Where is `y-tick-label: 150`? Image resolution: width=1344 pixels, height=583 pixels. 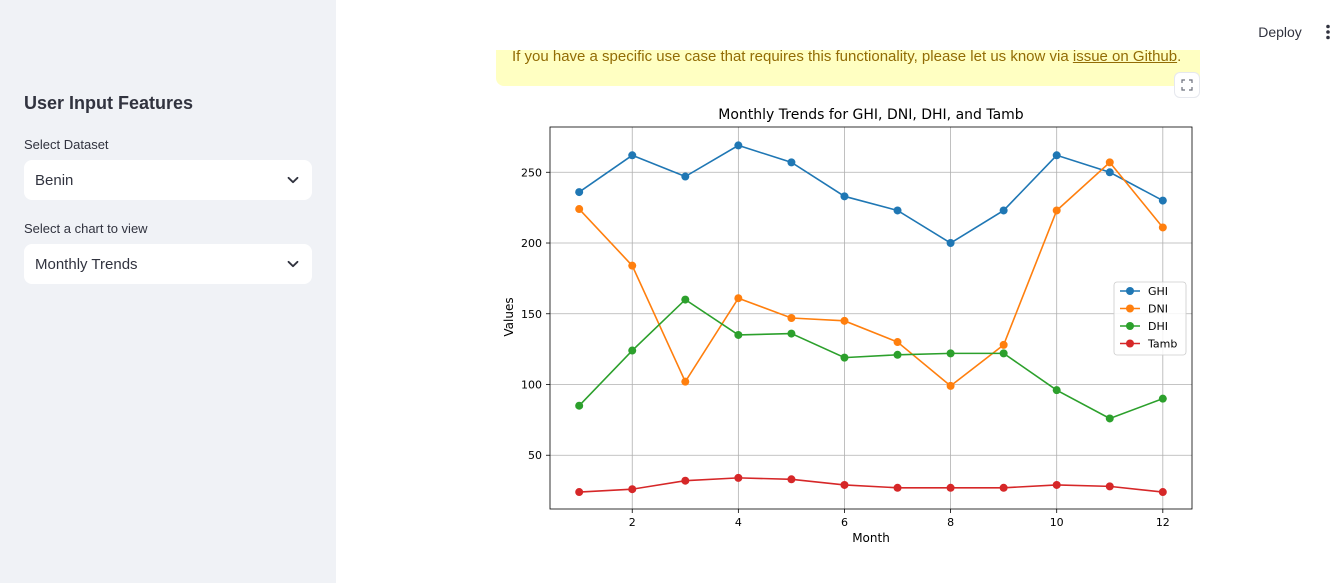 y-tick-label: 150 is located at coordinates (531, 314).